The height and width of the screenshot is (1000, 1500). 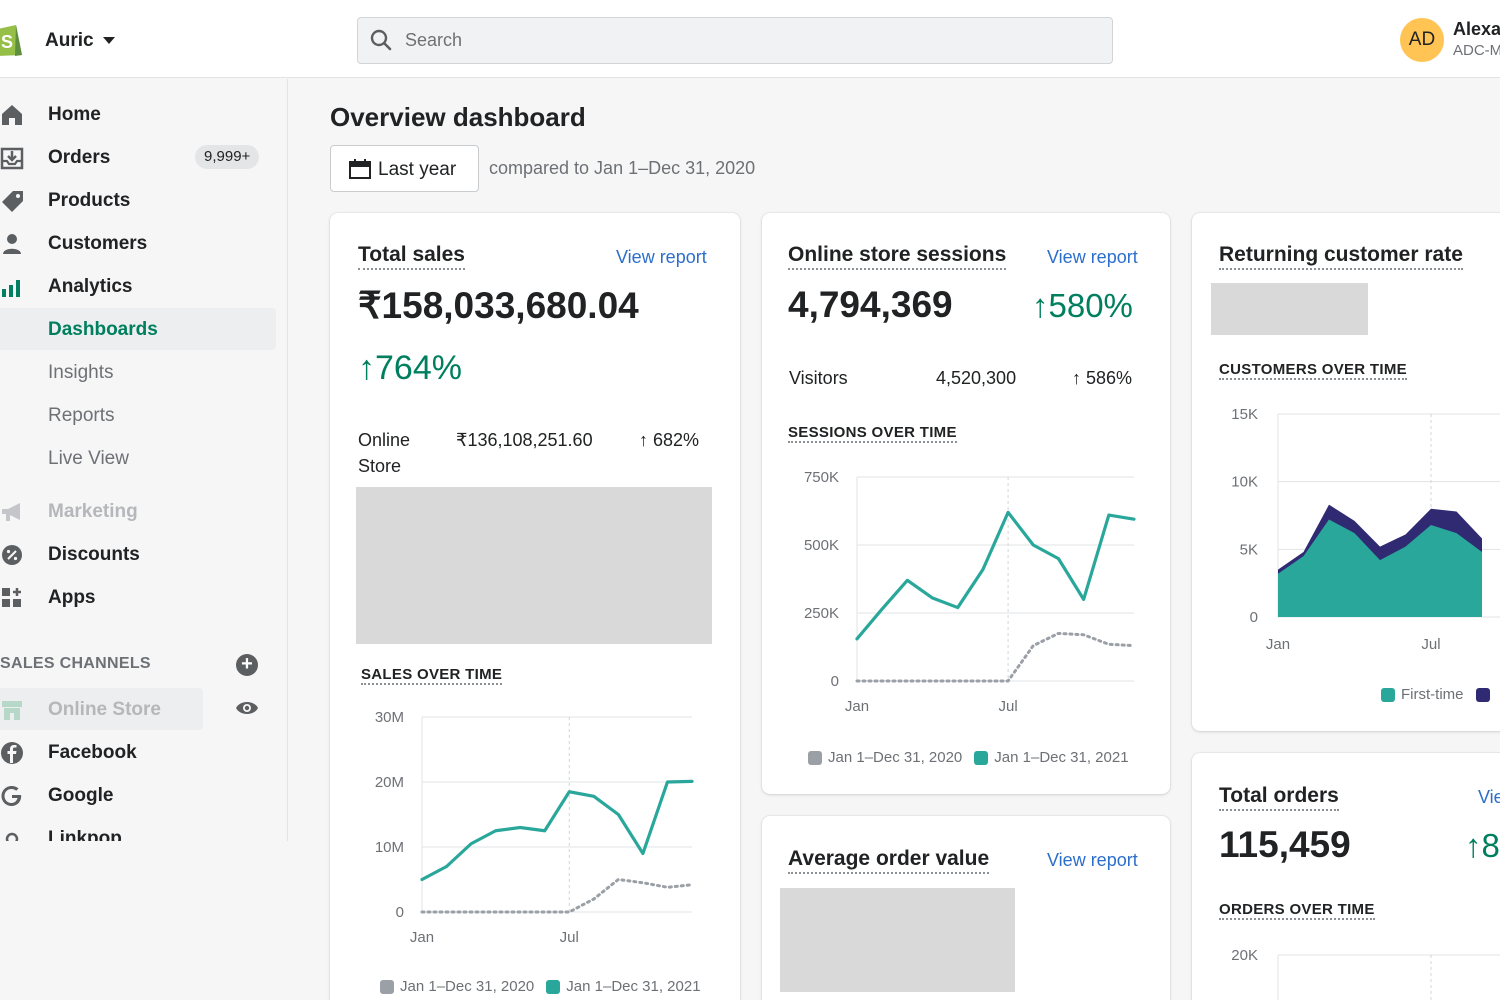 What do you see at coordinates (12, 39) in the screenshot?
I see `shopify-logo-icon: S` at bounding box center [12, 39].